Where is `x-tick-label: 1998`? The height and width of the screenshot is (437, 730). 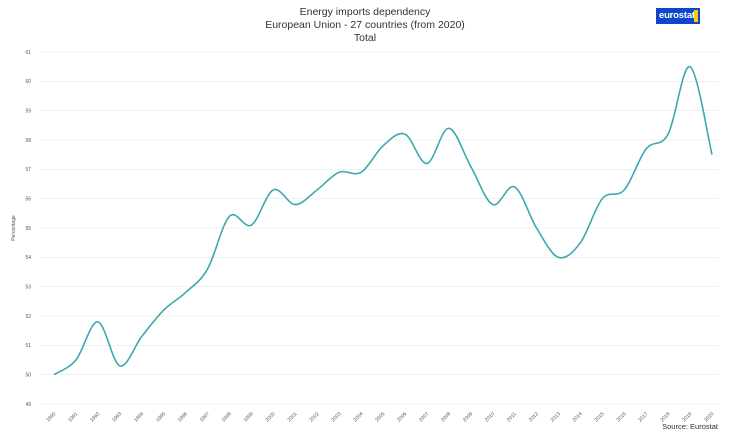
x-tick-label: 1998 is located at coordinates (227, 417).